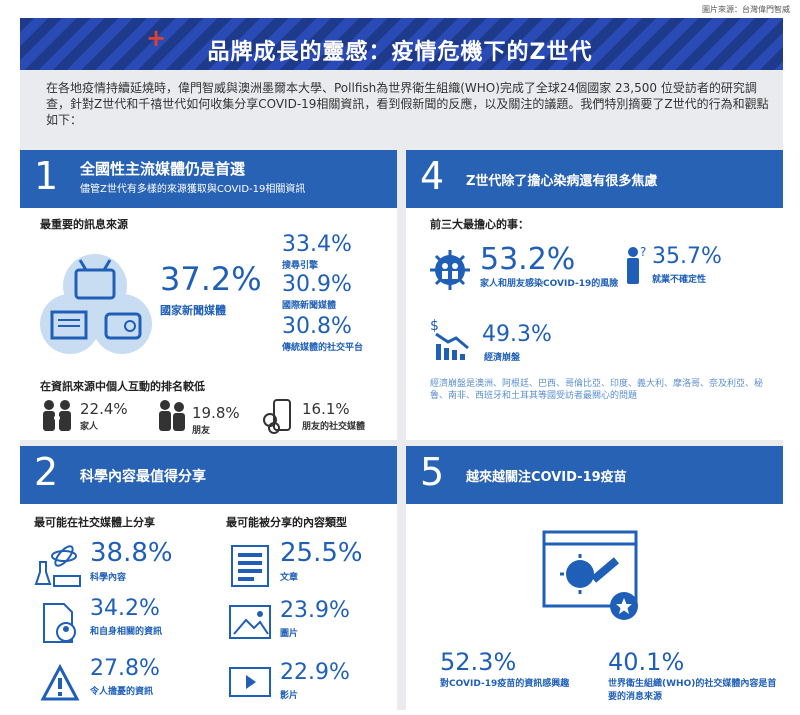 The height and width of the screenshot is (715, 800). What do you see at coordinates (208, 179) in the screenshot?
I see `section-1-header` at bounding box center [208, 179].